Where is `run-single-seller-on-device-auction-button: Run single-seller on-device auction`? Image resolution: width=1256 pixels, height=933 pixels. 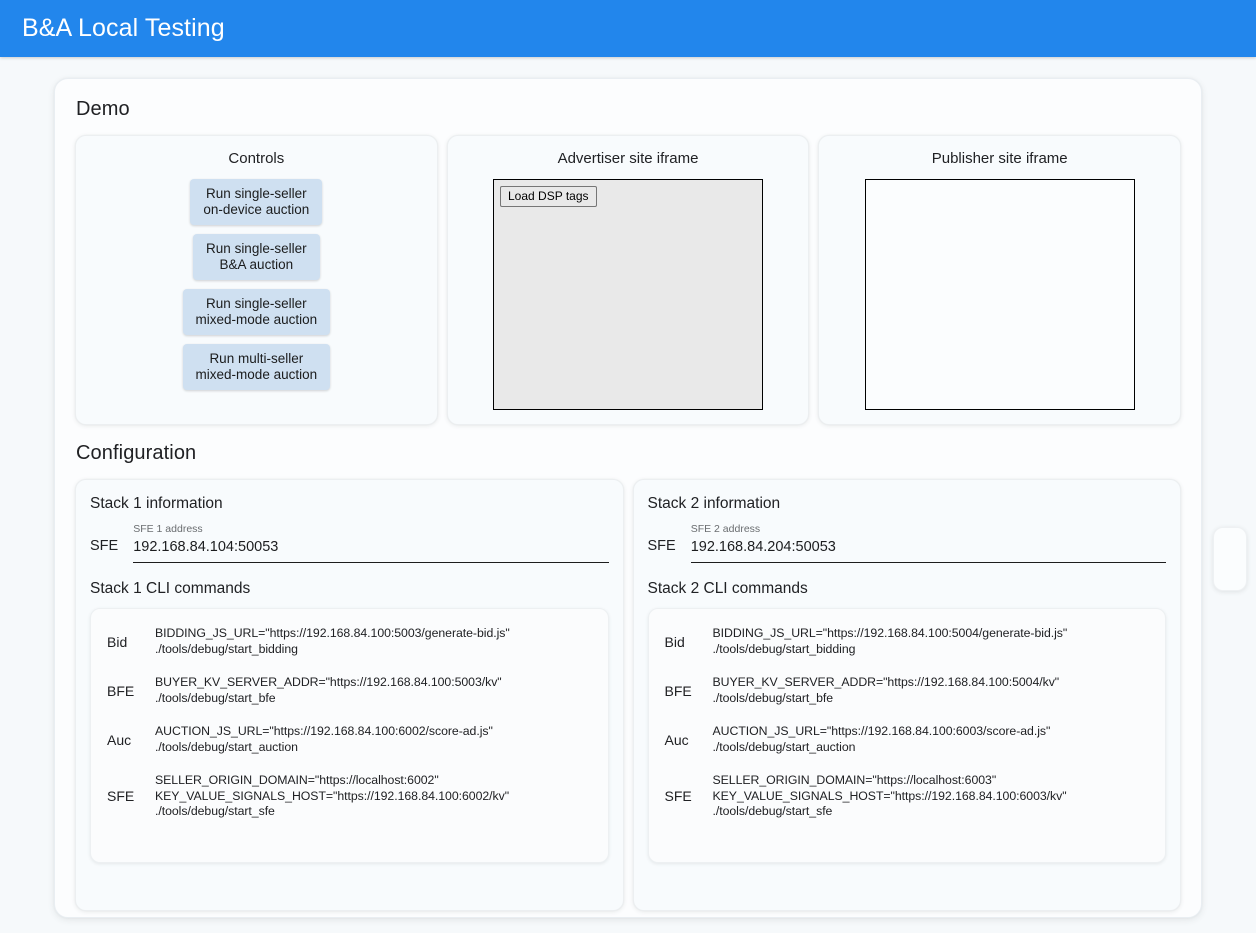 run-single-seller-on-device-auction-button: Run single-seller on-device auction is located at coordinates (256, 202).